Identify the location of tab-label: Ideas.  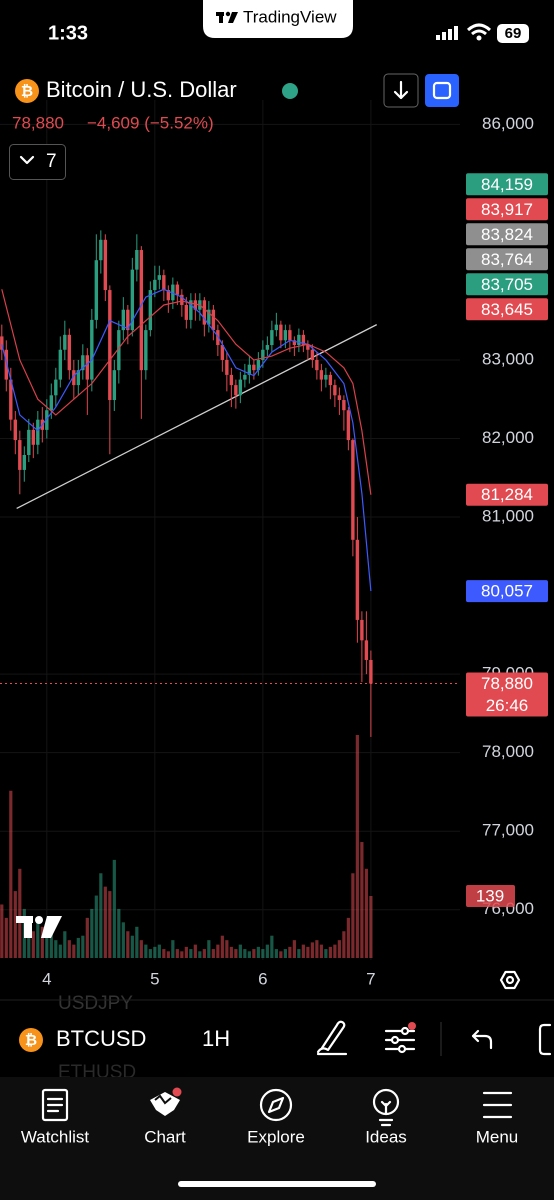
(386, 1136).